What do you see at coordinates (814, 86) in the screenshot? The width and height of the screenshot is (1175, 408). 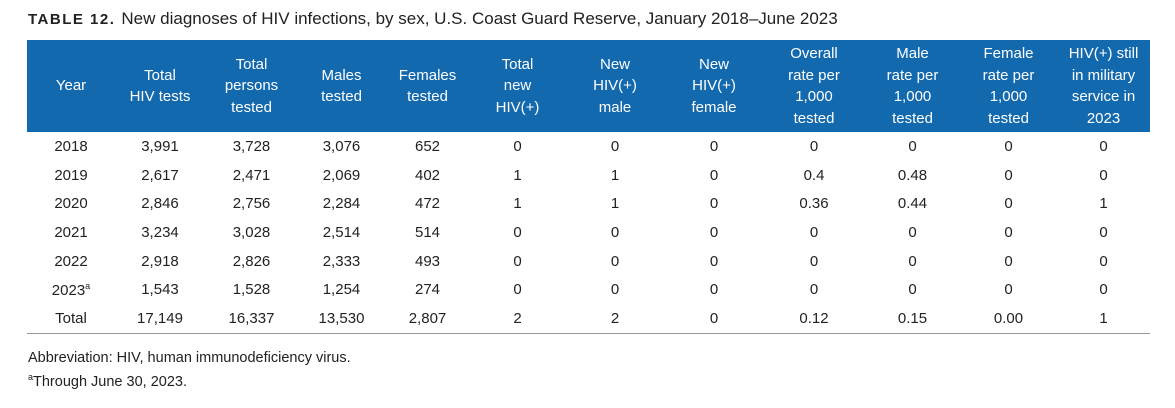 I see `header-cell: Overall rate per 1,000 tested` at bounding box center [814, 86].